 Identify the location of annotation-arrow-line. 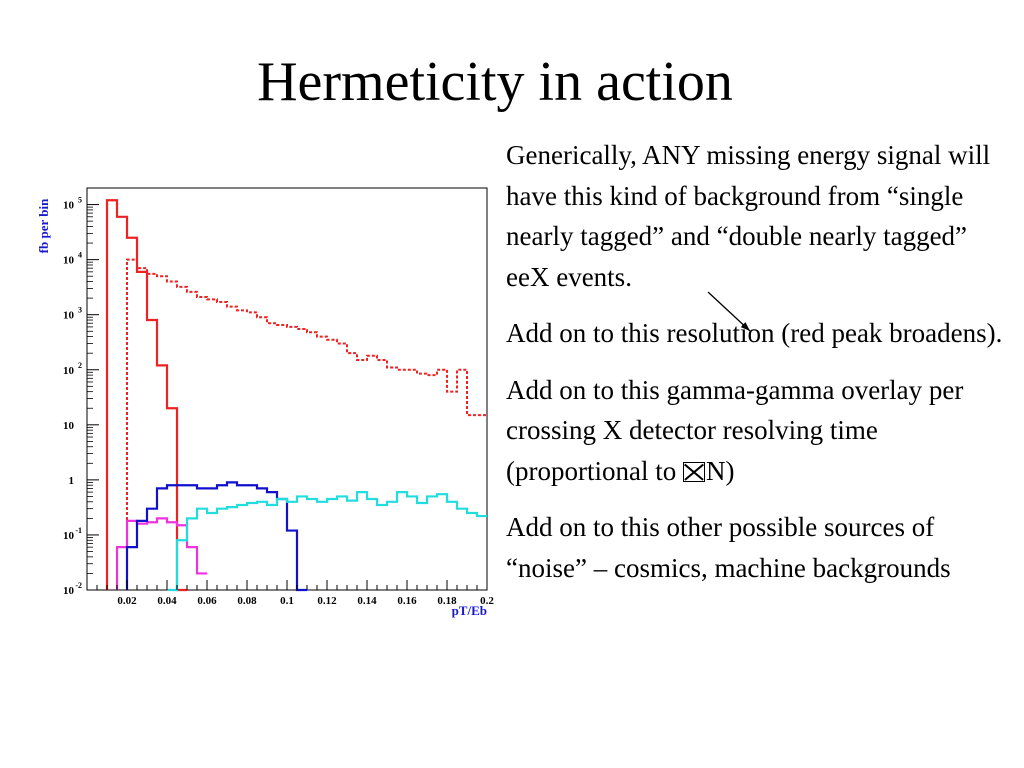
(729, 311).